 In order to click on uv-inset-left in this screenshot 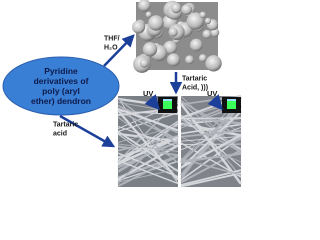, I will do `click(167, 105)`.